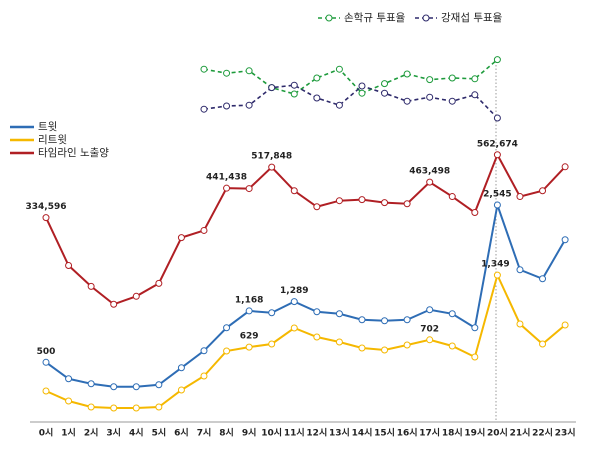 This screenshot has width=590, height=452. I want to click on x-tick-label: 21시, so click(520, 433).